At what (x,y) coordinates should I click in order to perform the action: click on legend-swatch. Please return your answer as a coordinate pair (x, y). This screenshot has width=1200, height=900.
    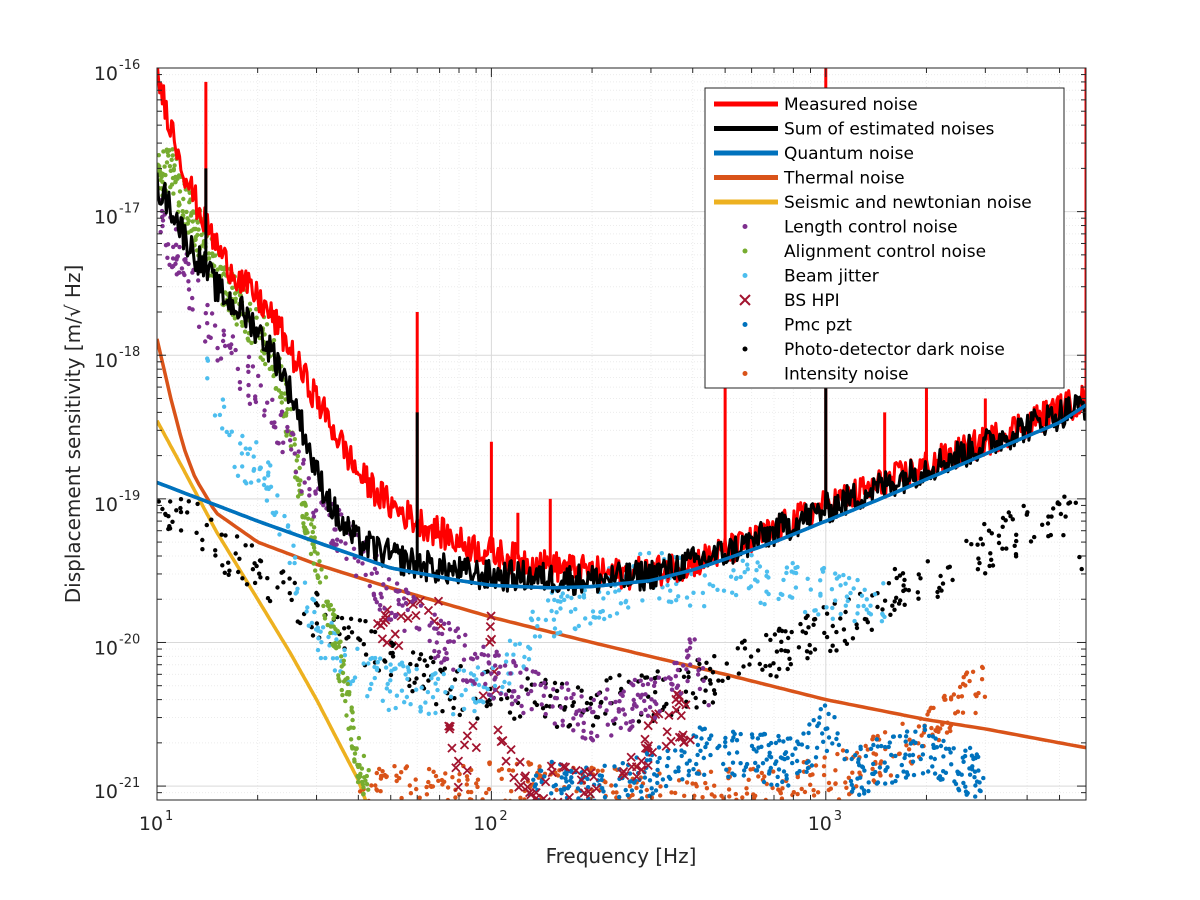
    Looking at the image, I should click on (745, 251).